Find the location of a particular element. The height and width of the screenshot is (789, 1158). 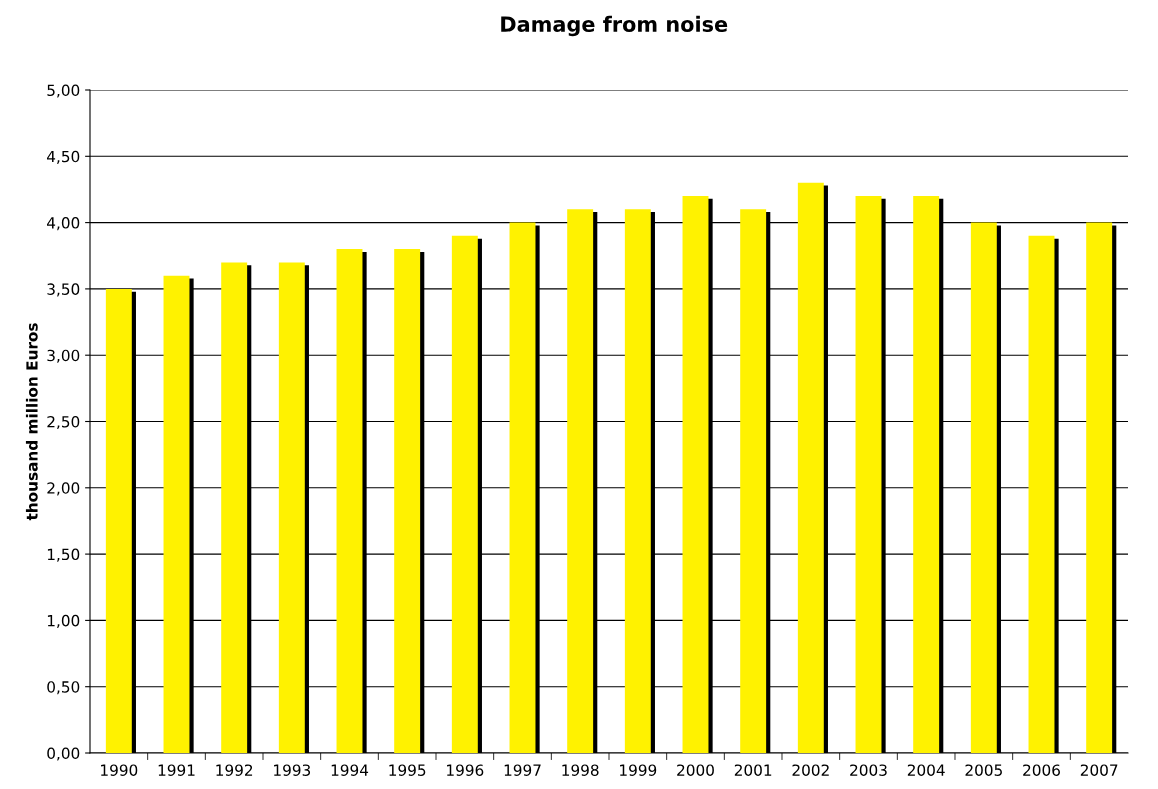

x-tick-label: 1994 is located at coordinates (350, 770).